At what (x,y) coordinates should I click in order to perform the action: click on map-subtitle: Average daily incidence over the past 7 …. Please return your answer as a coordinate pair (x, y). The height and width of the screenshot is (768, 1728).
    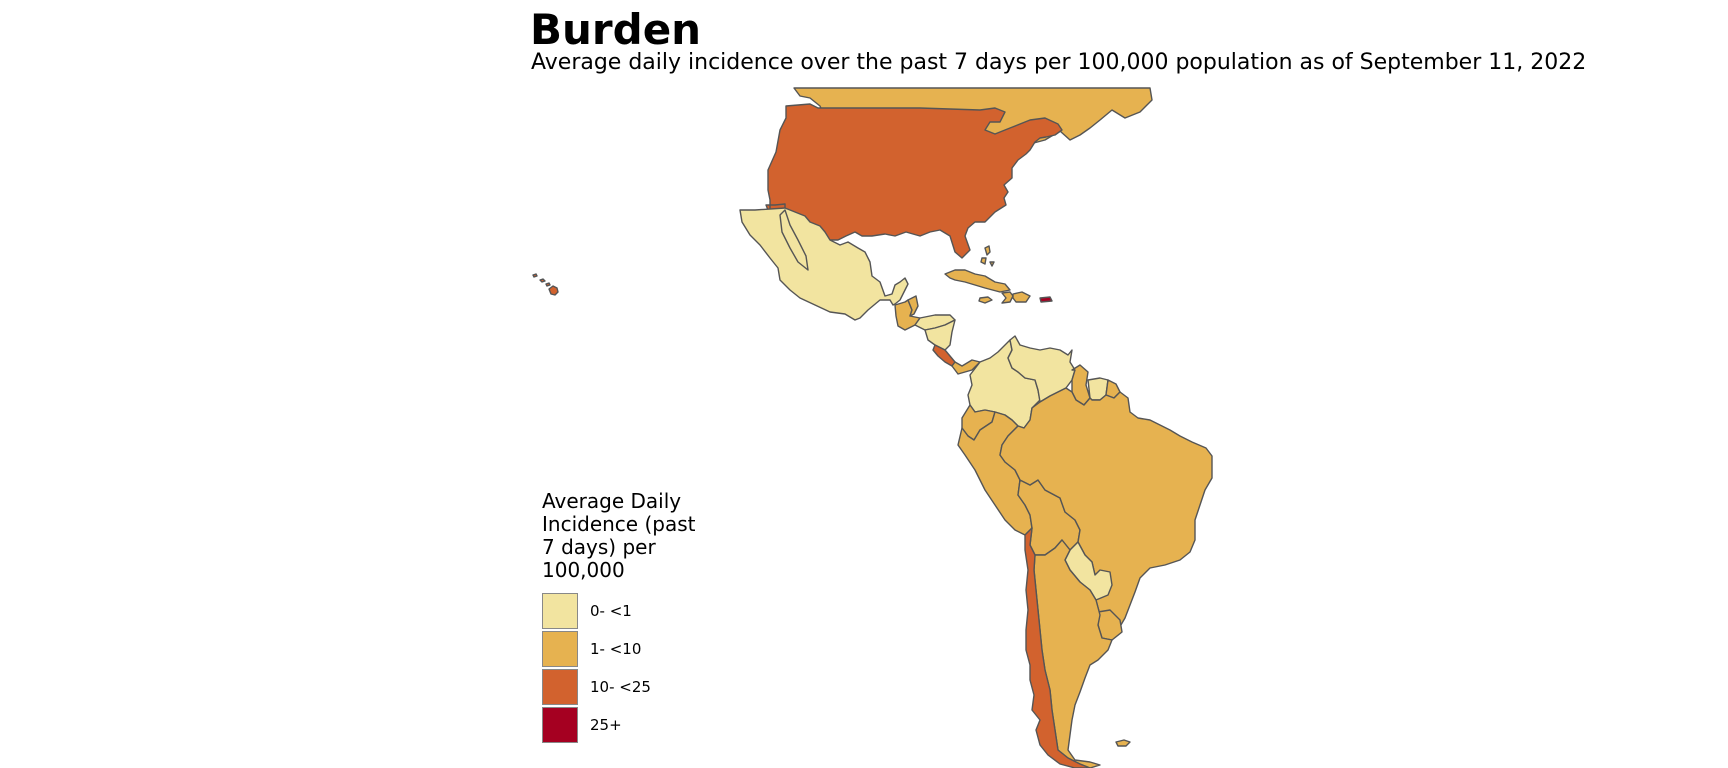
    Looking at the image, I should click on (1059, 62).